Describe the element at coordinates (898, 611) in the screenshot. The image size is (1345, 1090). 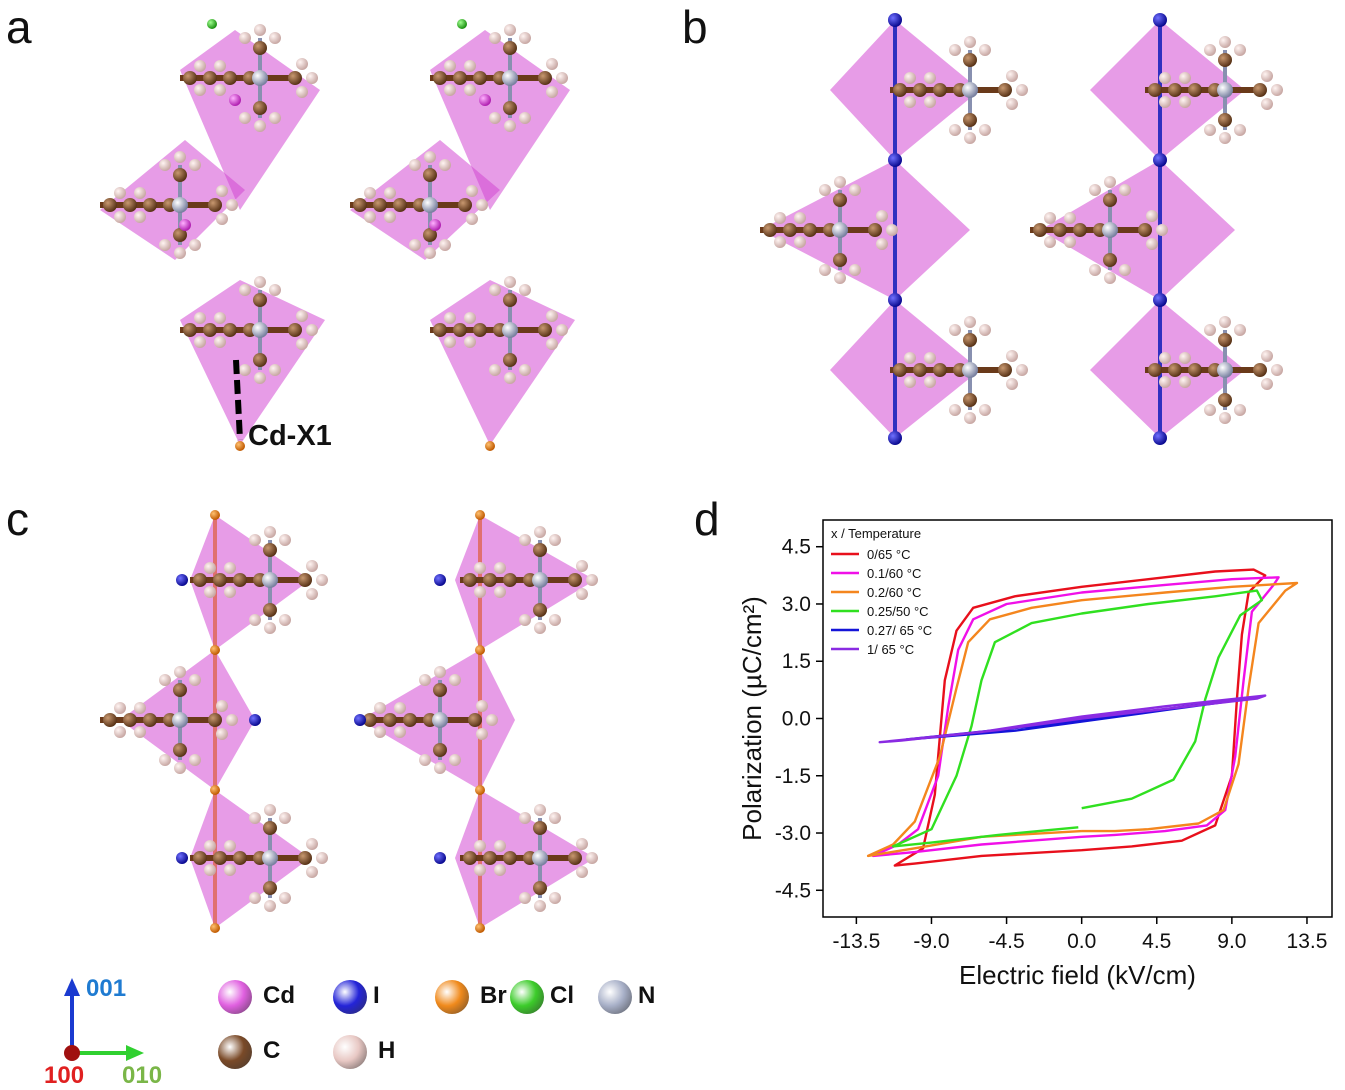
I see `legend-label-3: 0.25/50 °C` at that location.